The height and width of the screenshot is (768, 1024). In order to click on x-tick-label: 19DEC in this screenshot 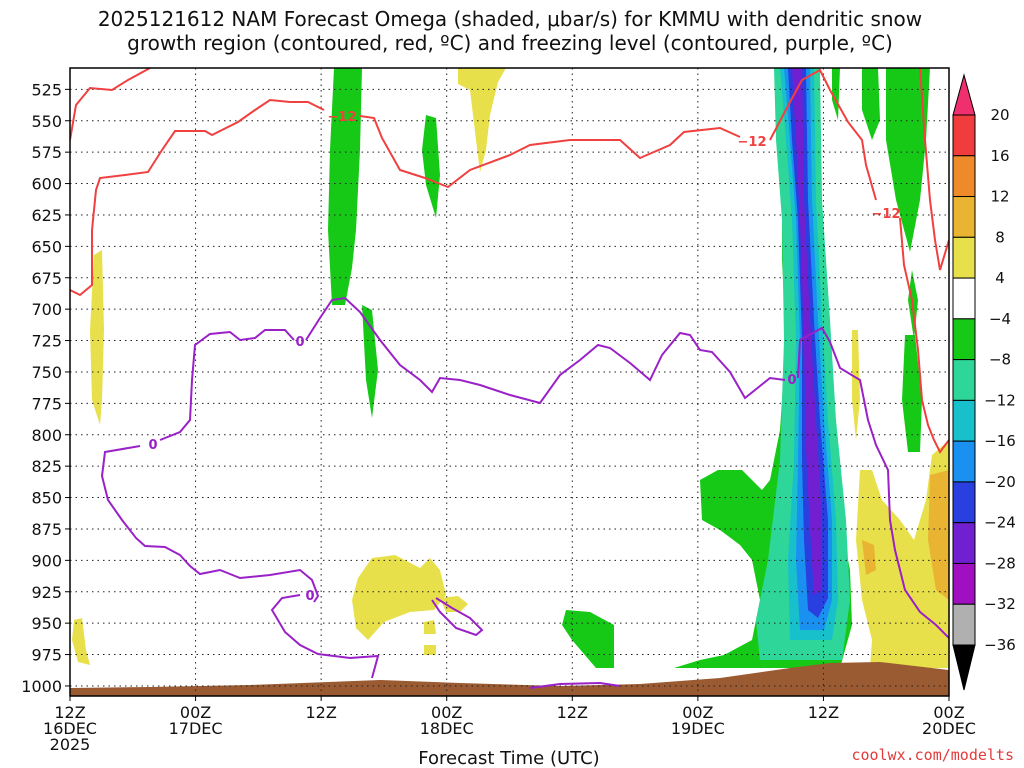, I will do `click(698, 728)`.